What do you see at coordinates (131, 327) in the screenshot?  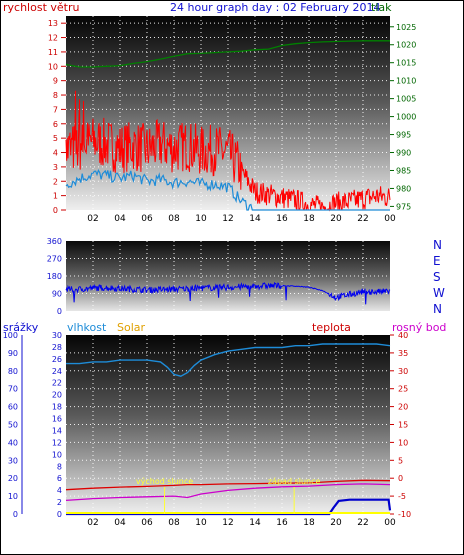 I see `solar-axis-title: Solar` at bounding box center [131, 327].